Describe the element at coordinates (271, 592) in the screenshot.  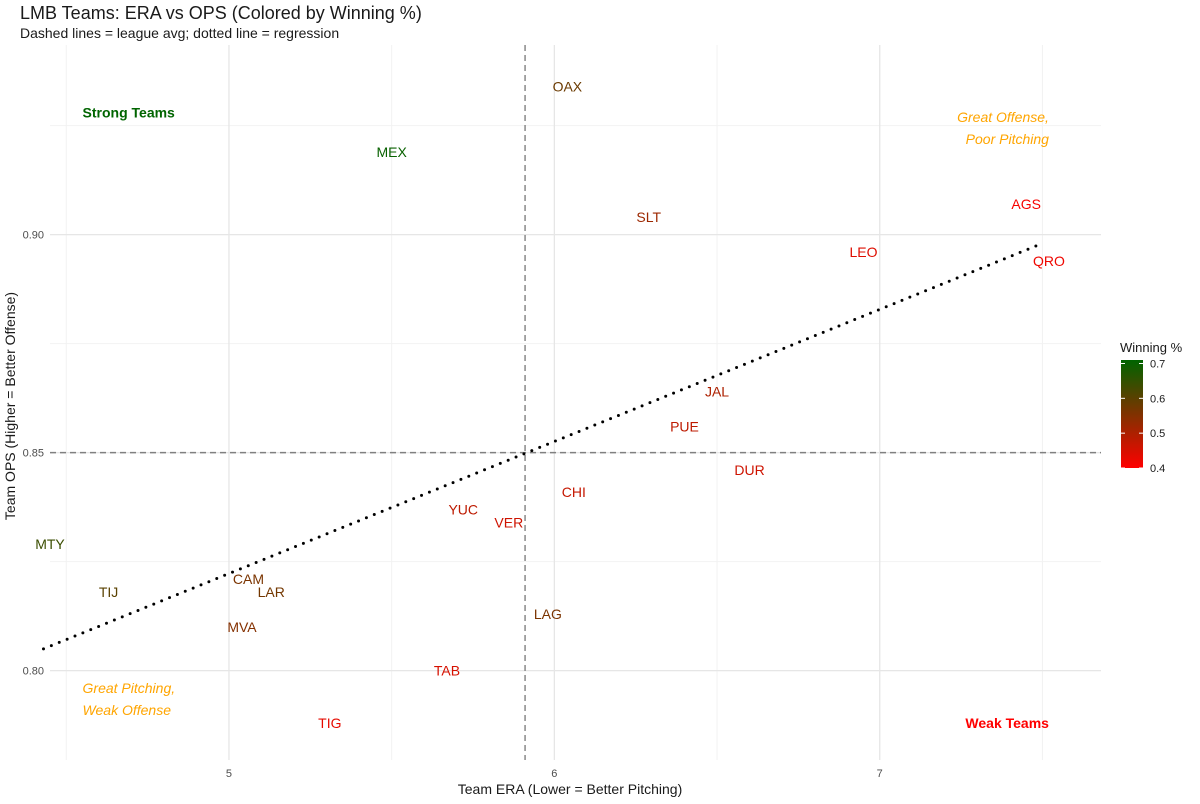
I see `team-label-lar: LAR` at that location.